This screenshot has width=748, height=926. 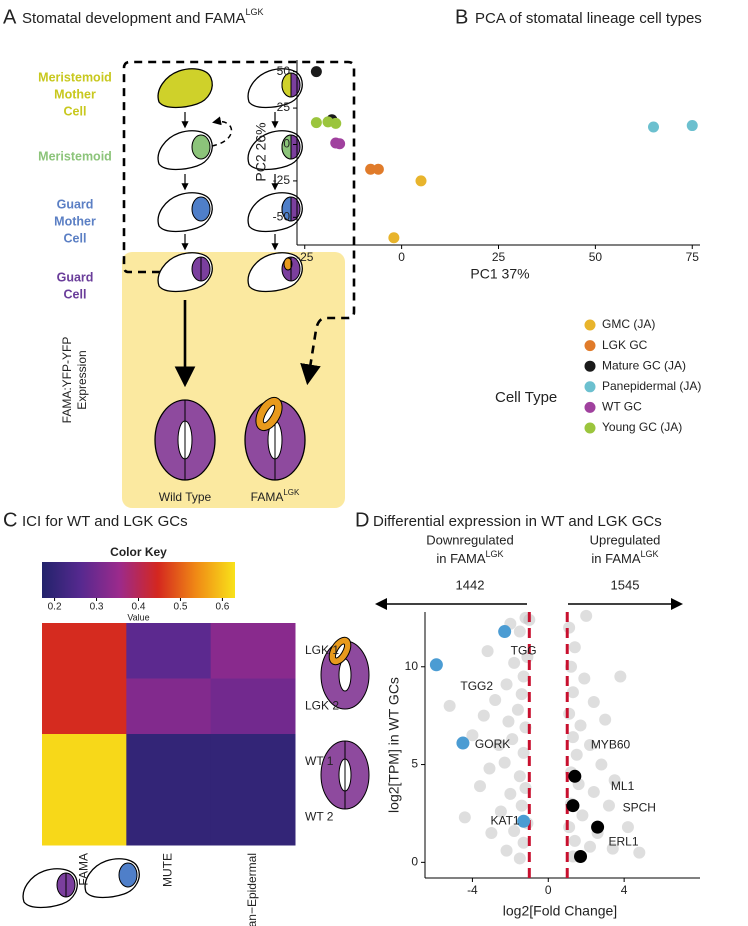 What do you see at coordinates (588, 18) in the screenshot?
I see `panel-title: PCA of stomatal lineage cell types` at bounding box center [588, 18].